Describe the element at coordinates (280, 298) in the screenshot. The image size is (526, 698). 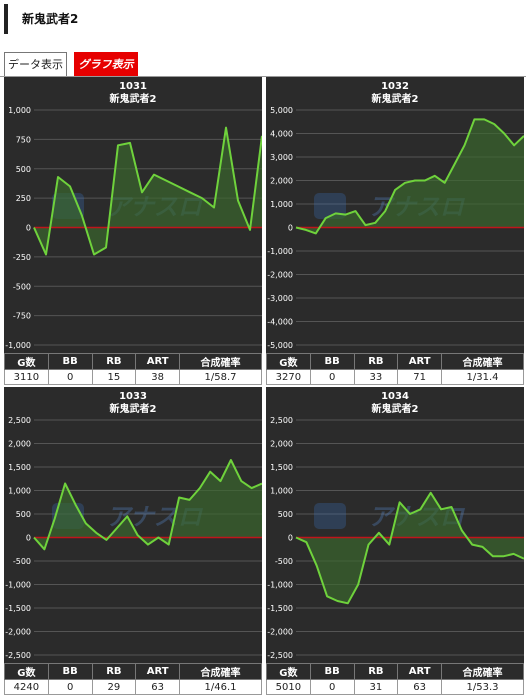
I see `y-tick-label: -3,000` at that location.